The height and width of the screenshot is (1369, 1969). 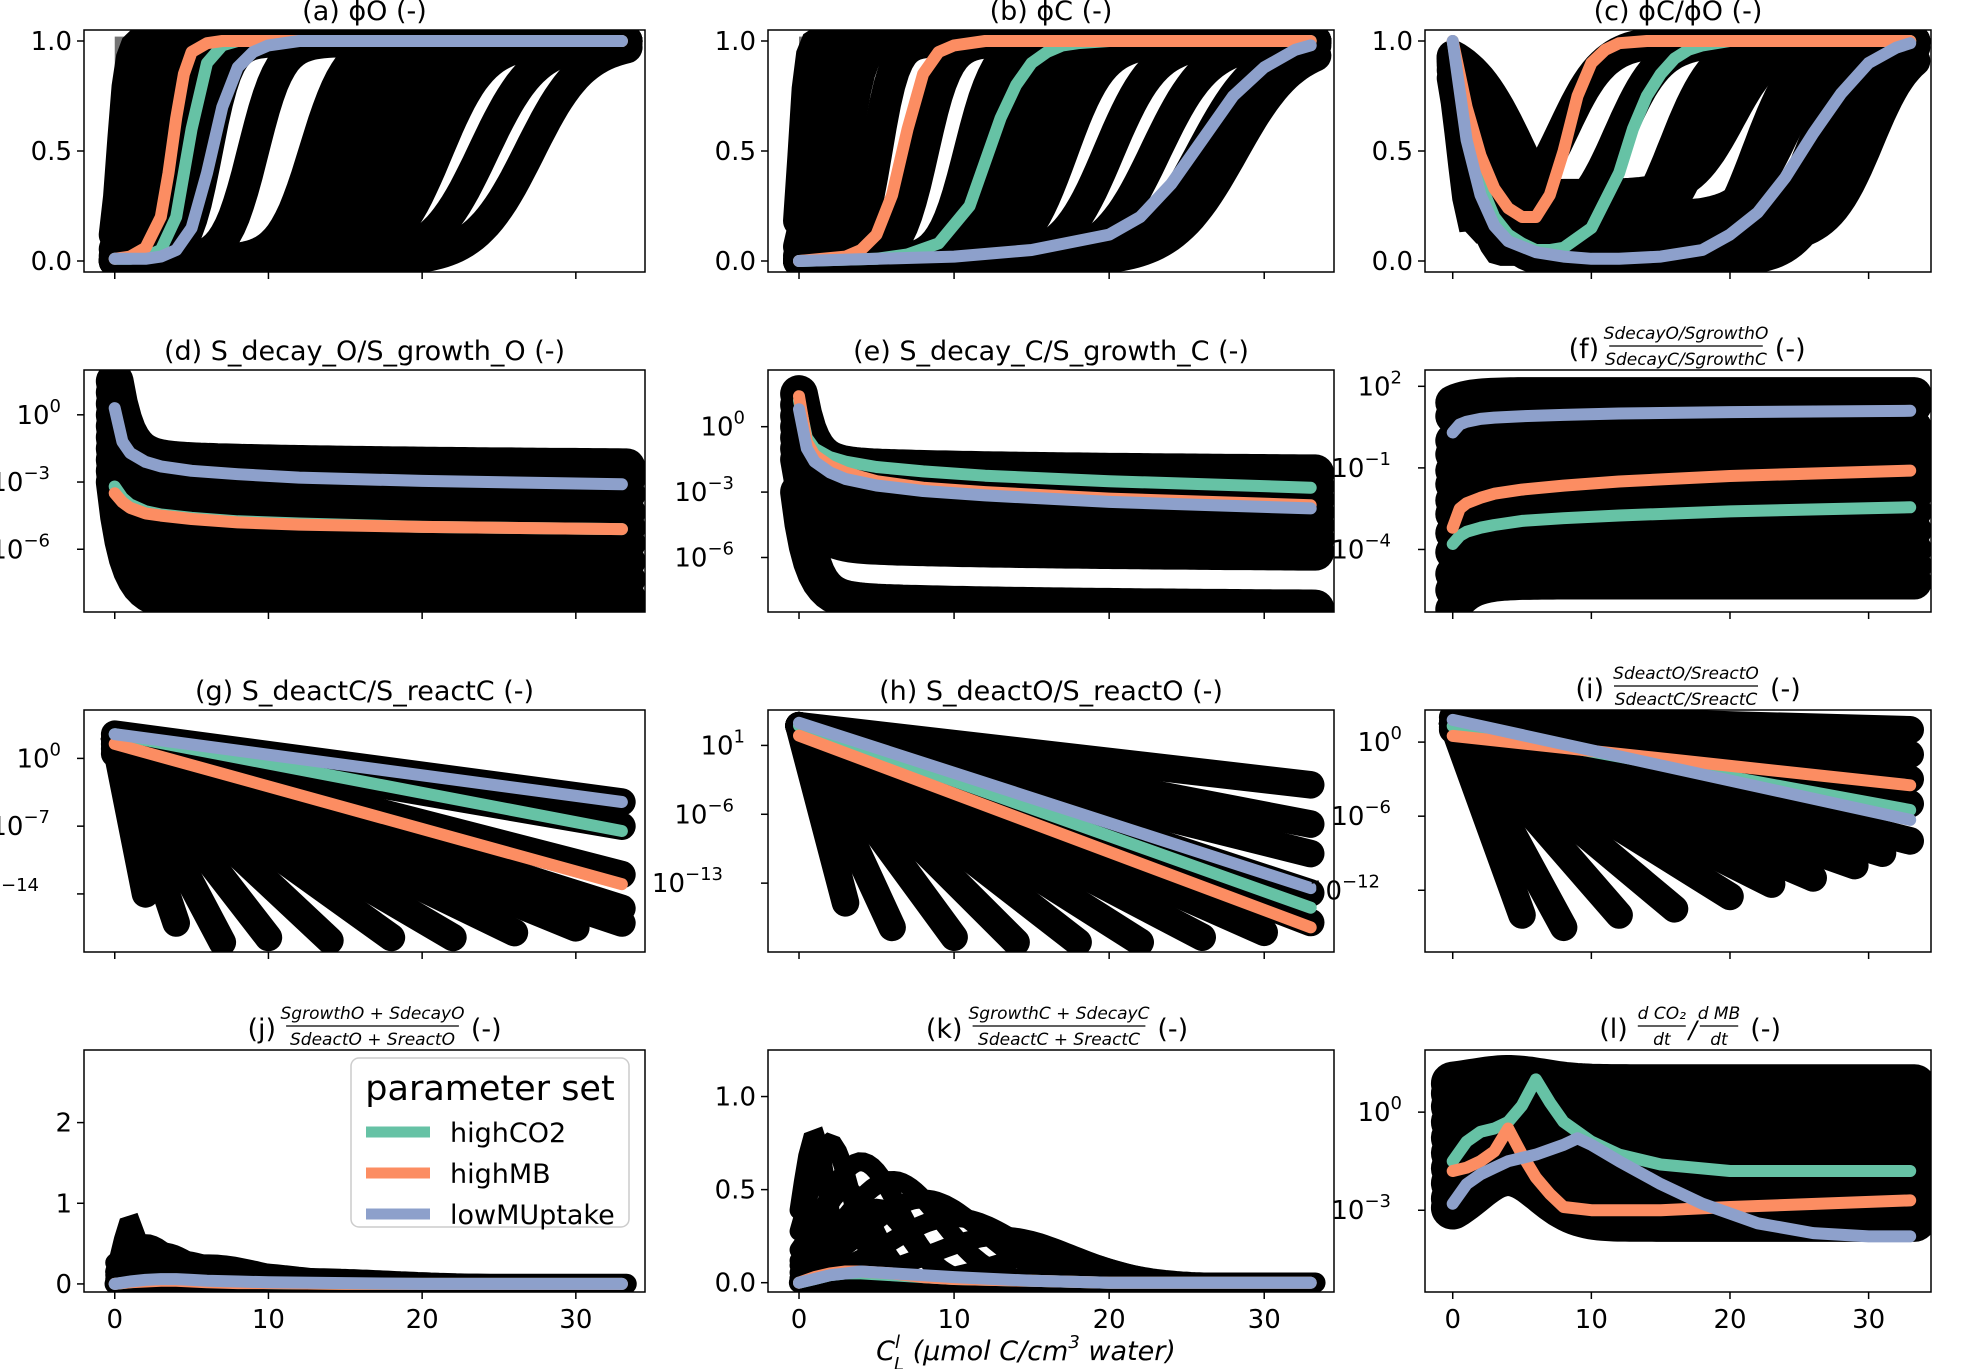 I want to click on panel-title-prefix: (f), so click(x=1584, y=349).